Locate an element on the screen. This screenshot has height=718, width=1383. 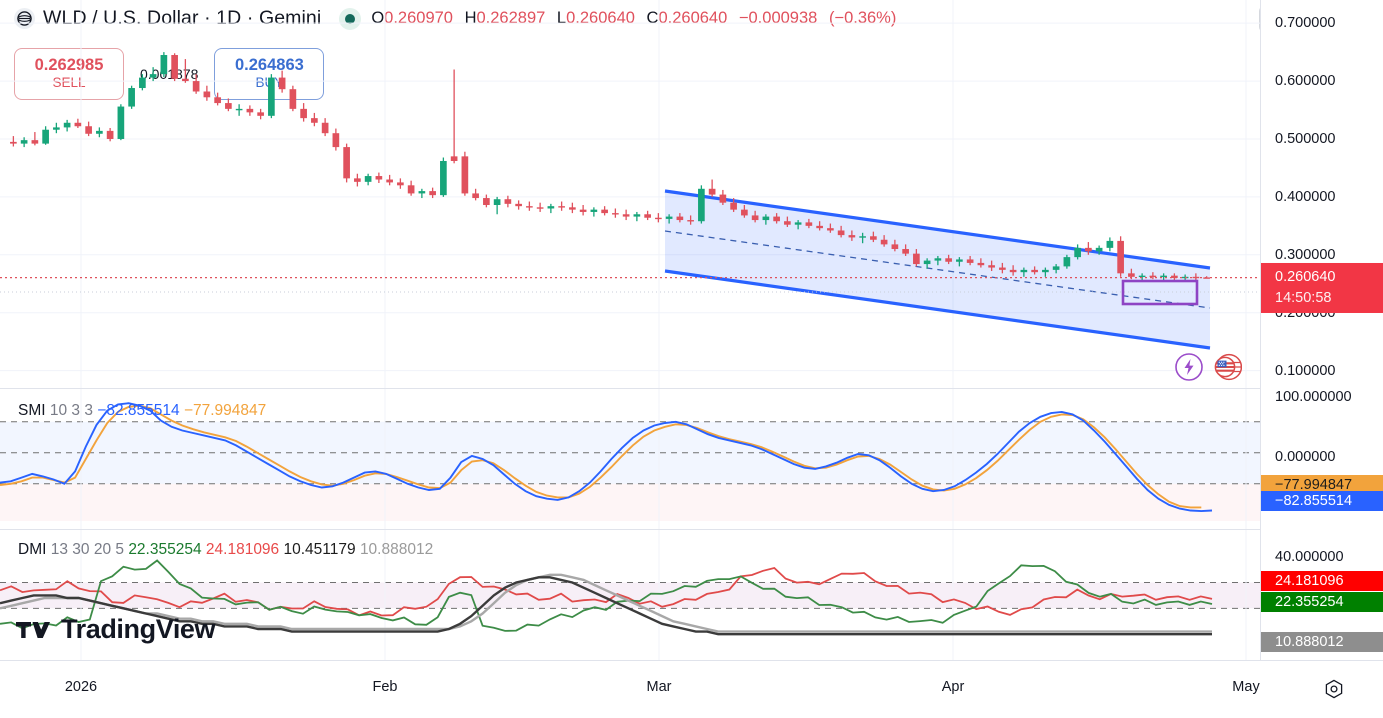
close-label: C is located at coordinates (652, 18).